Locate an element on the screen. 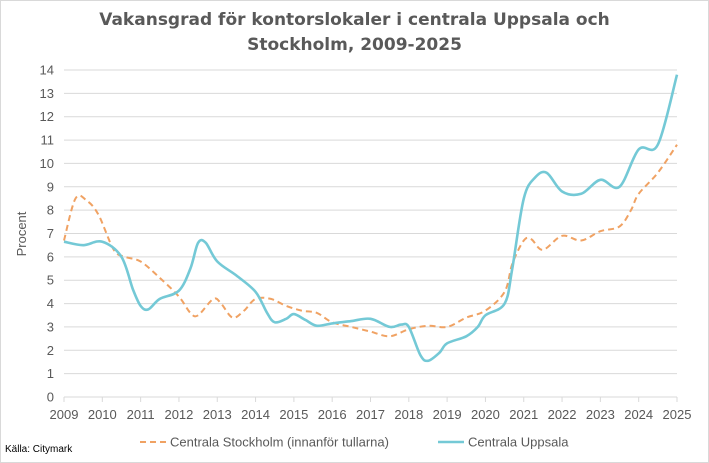  y-tick-label: 1 is located at coordinates (50, 373).